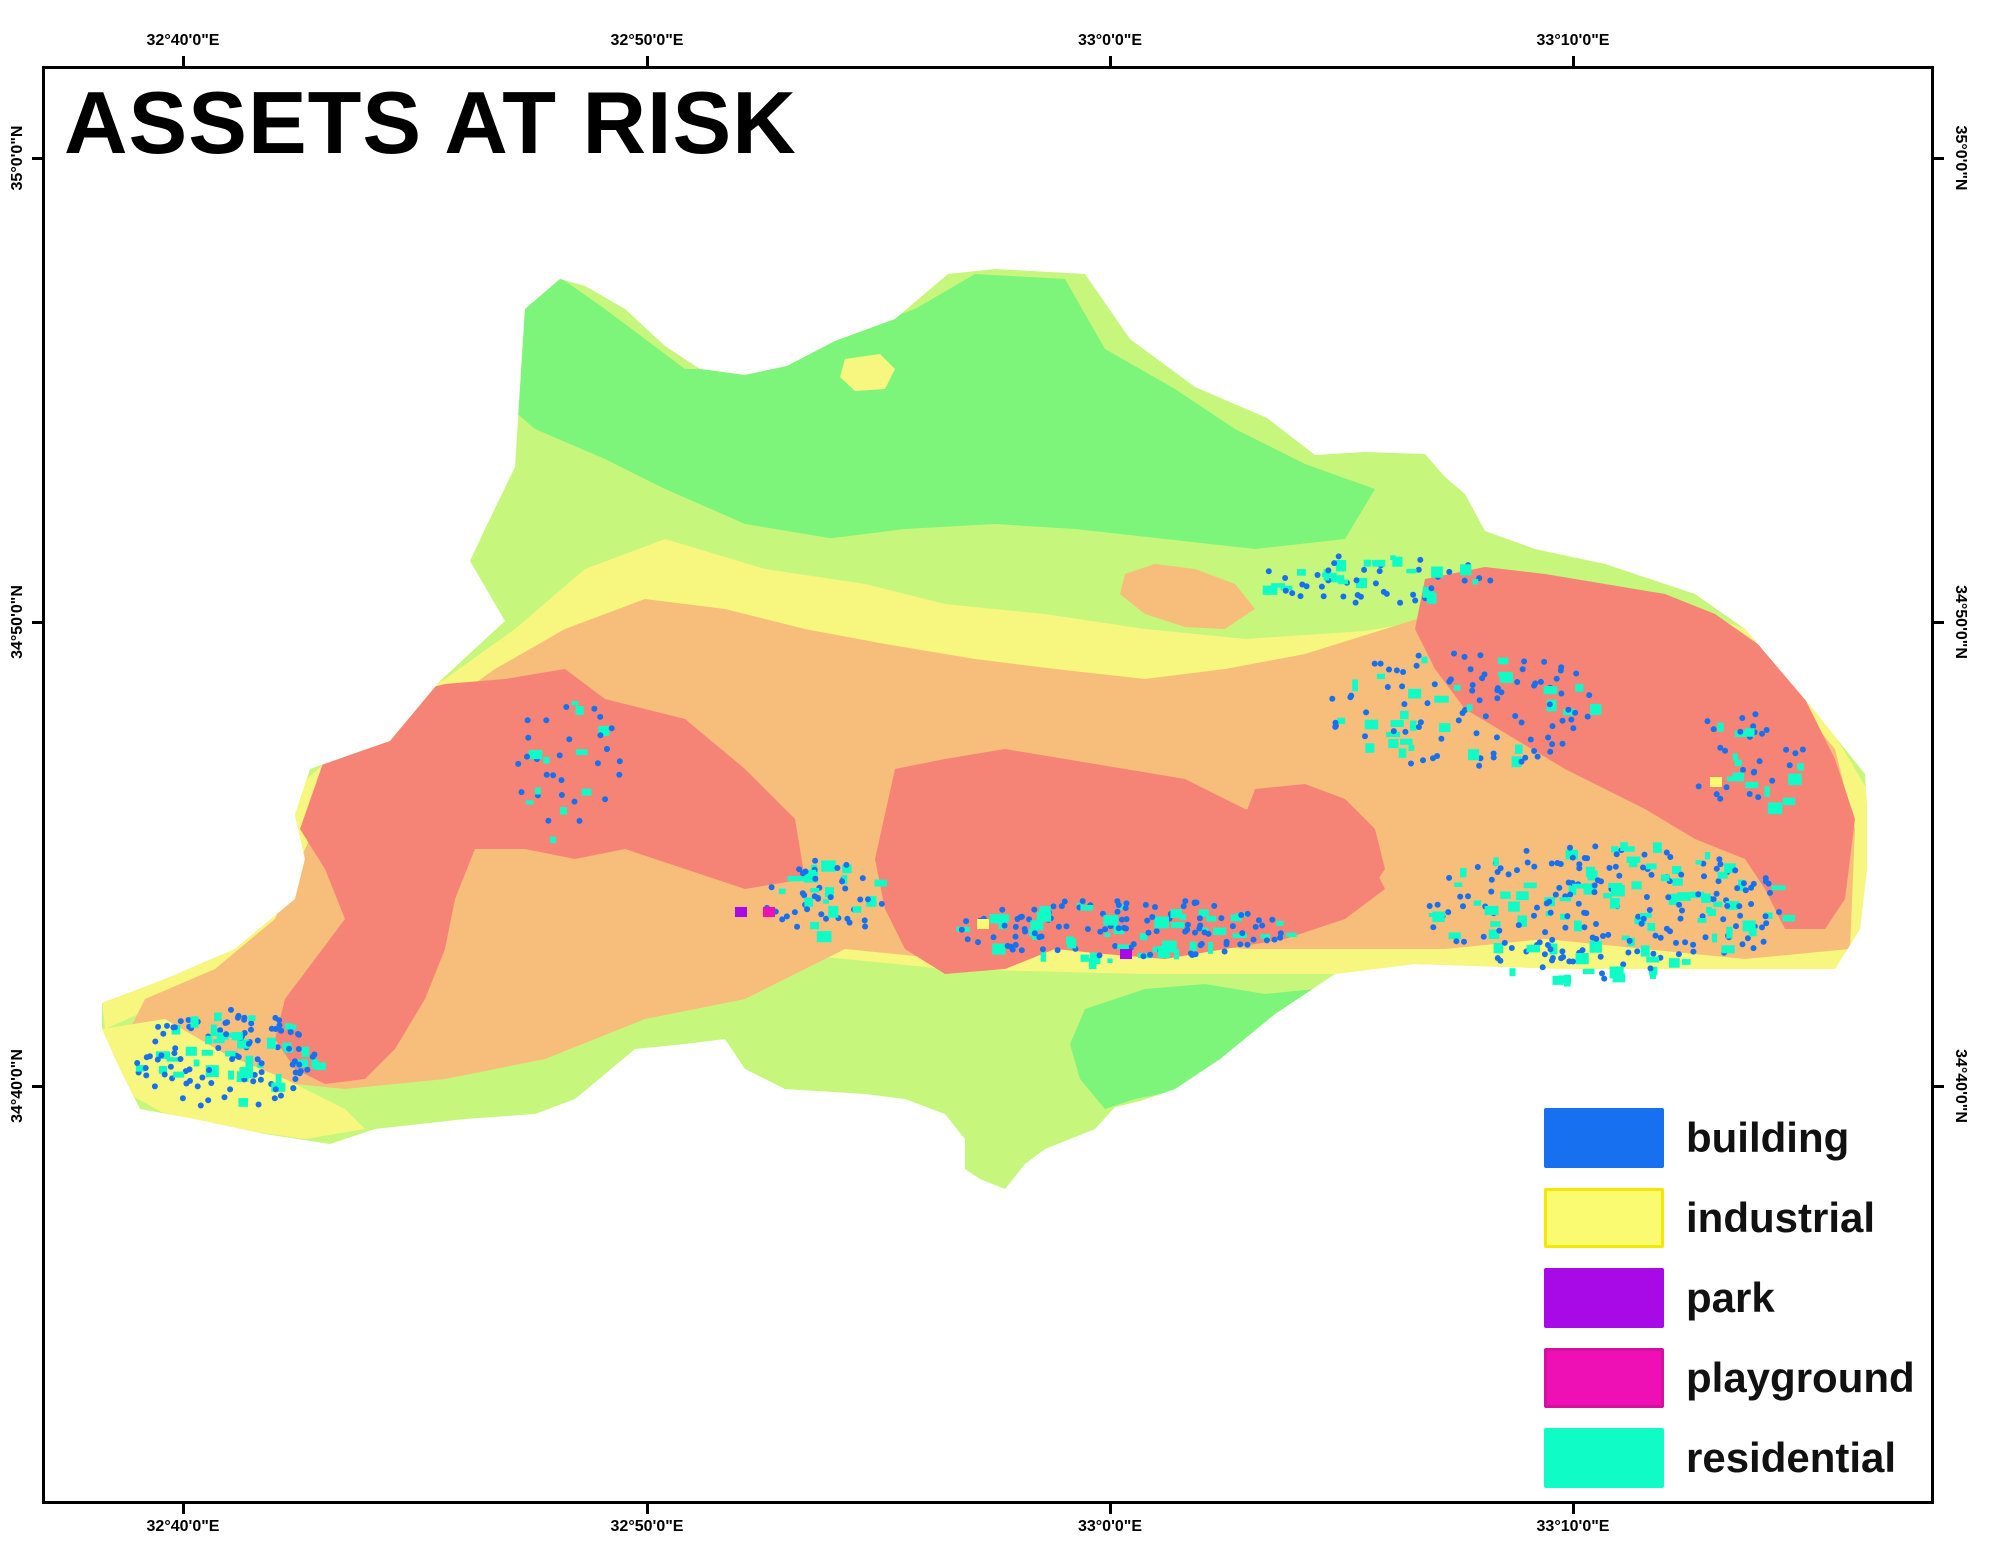  What do you see at coordinates (1729, 1458) in the screenshot?
I see `legend-item-residential: residential` at bounding box center [1729, 1458].